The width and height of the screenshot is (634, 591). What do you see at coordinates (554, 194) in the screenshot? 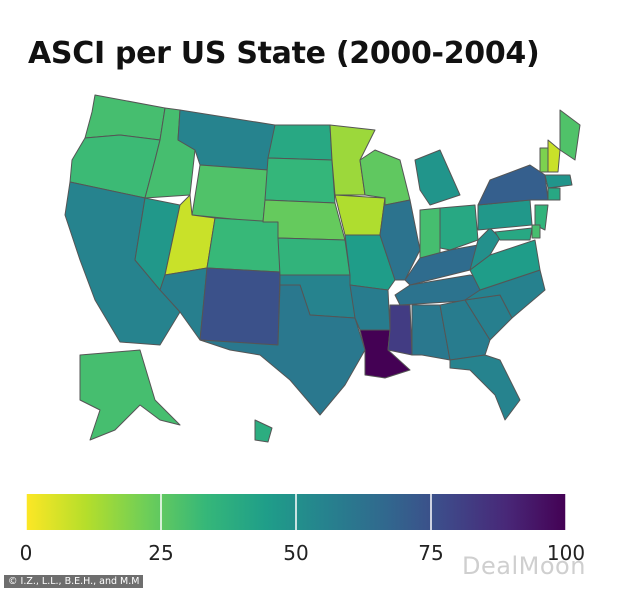
I see `state-ct` at bounding box center [554, 194].